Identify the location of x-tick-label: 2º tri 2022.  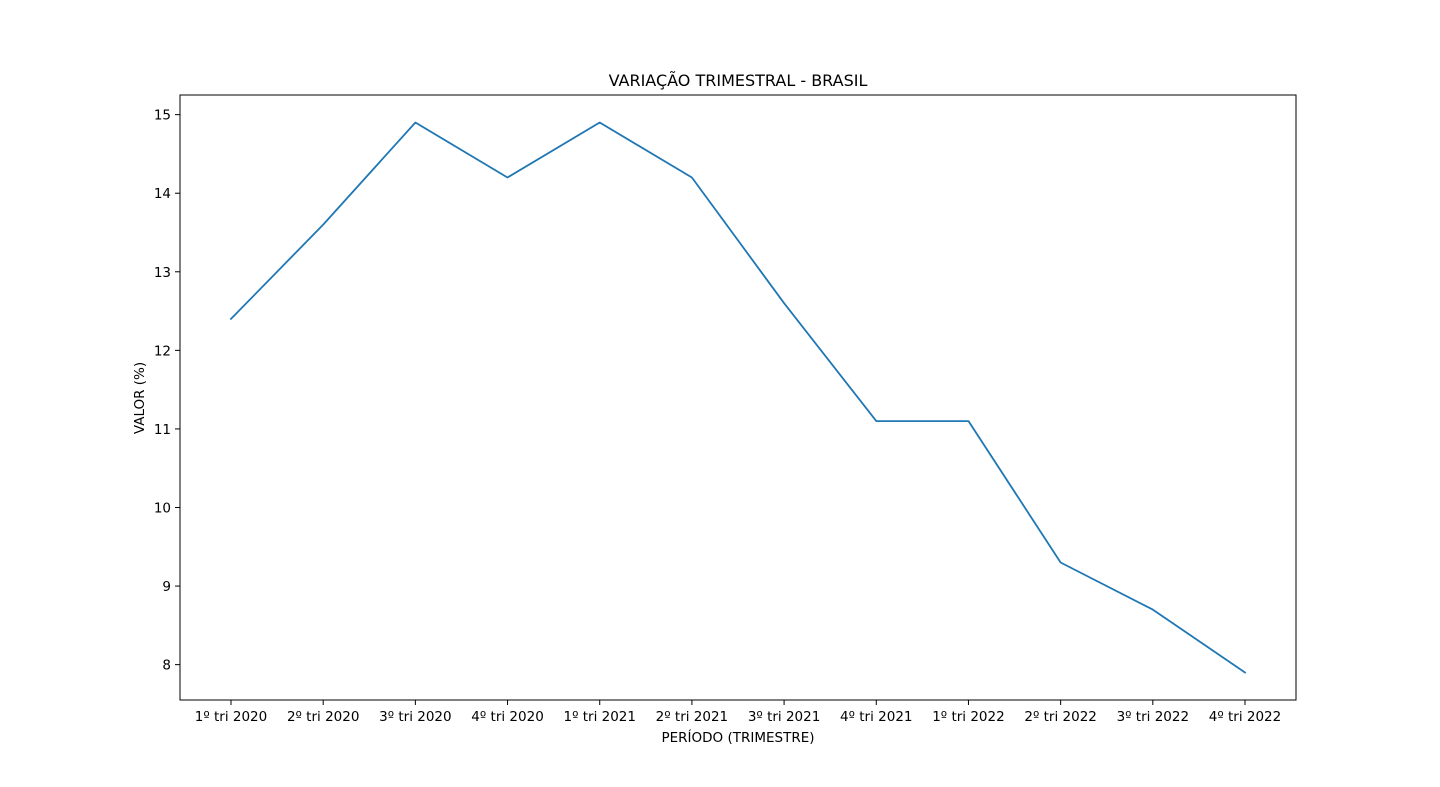
(1060, 717).